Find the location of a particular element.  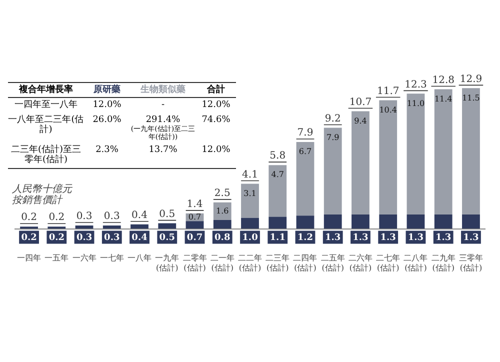

total-label: 2.5 is located at coordinates (222, 194).